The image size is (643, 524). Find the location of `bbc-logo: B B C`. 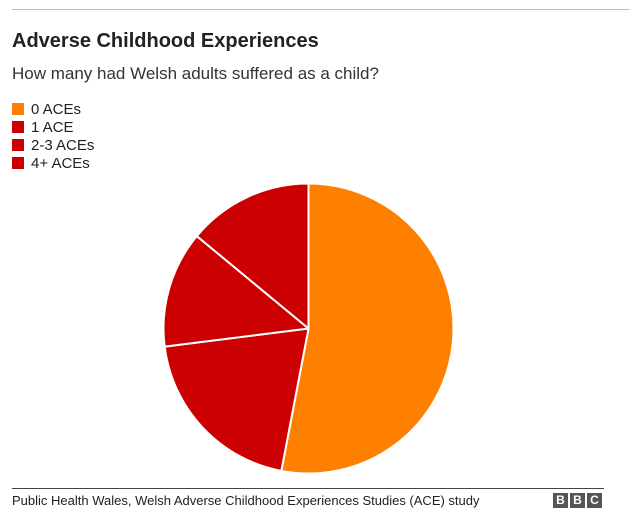

bbc-logo: B B C is located at coordinates (577, 500).